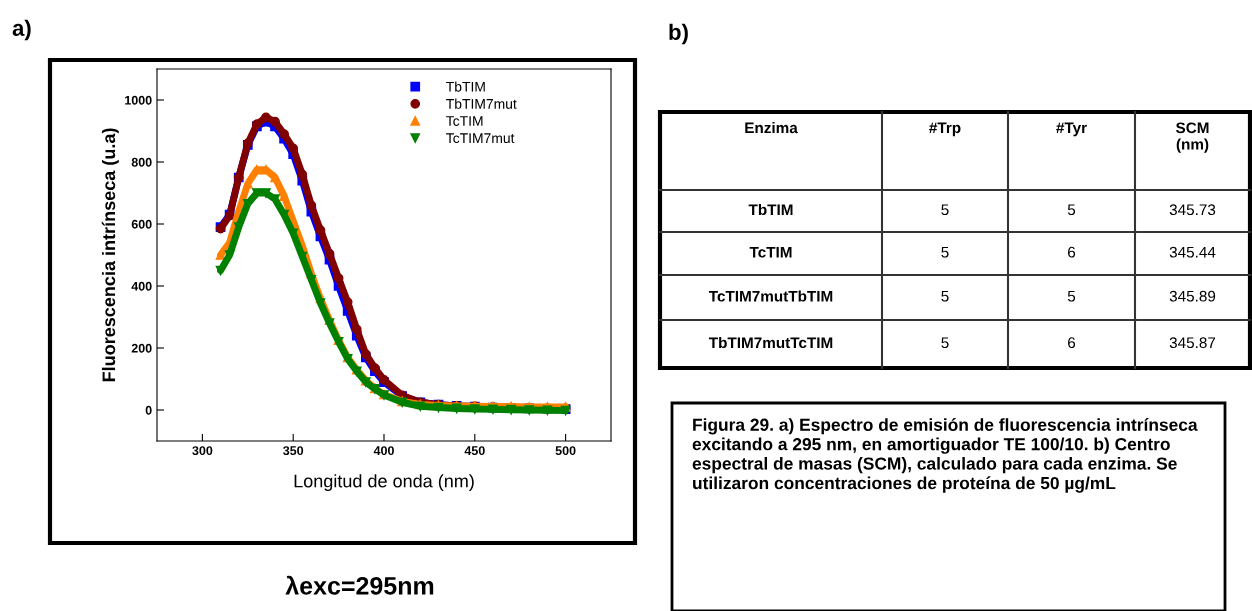  What do you see at coordinates (141, 162) in the screenshot?
I see `y-tick-label: 800` at bounding box center [141, 162].